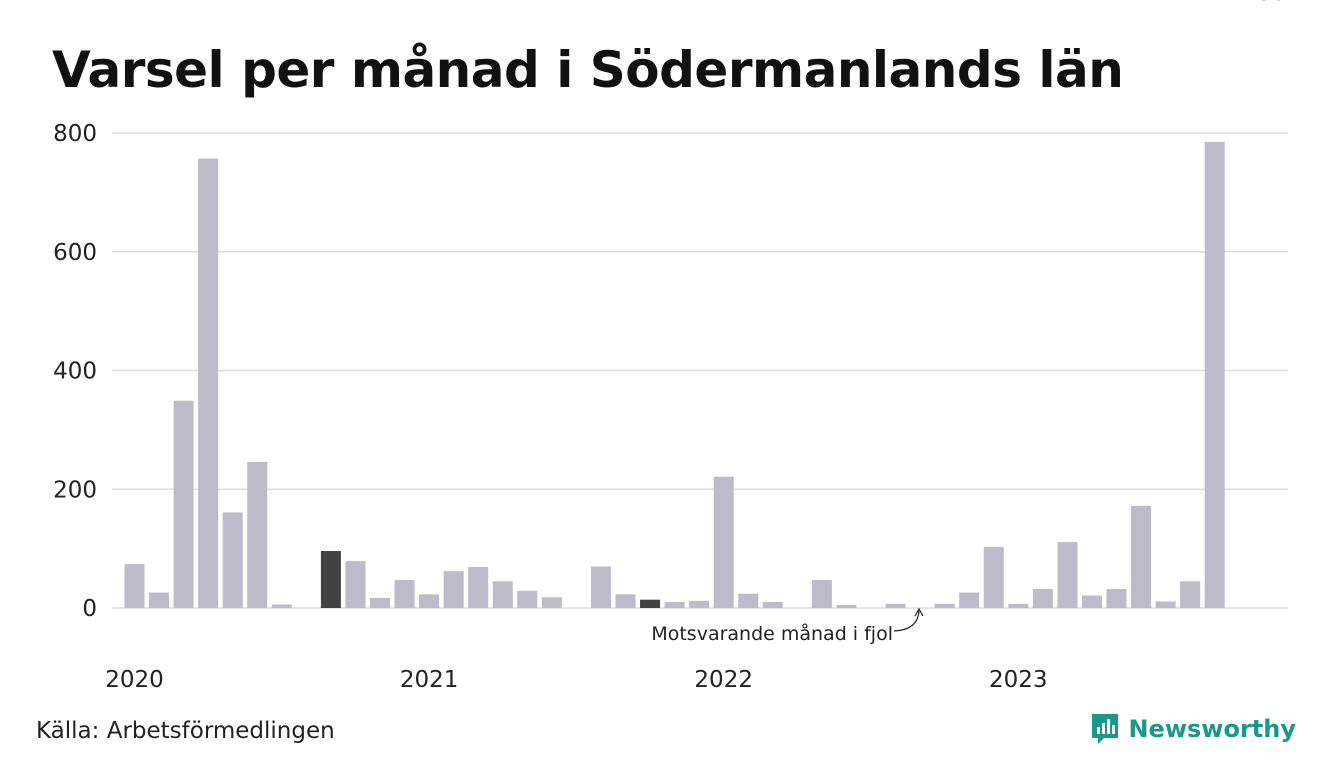 The image size is (1340, 780). What do you see at coordinates (1264, 3) in the screenshot?
I see `highlight-value-label: 785` at bounding box center [1264, 3].